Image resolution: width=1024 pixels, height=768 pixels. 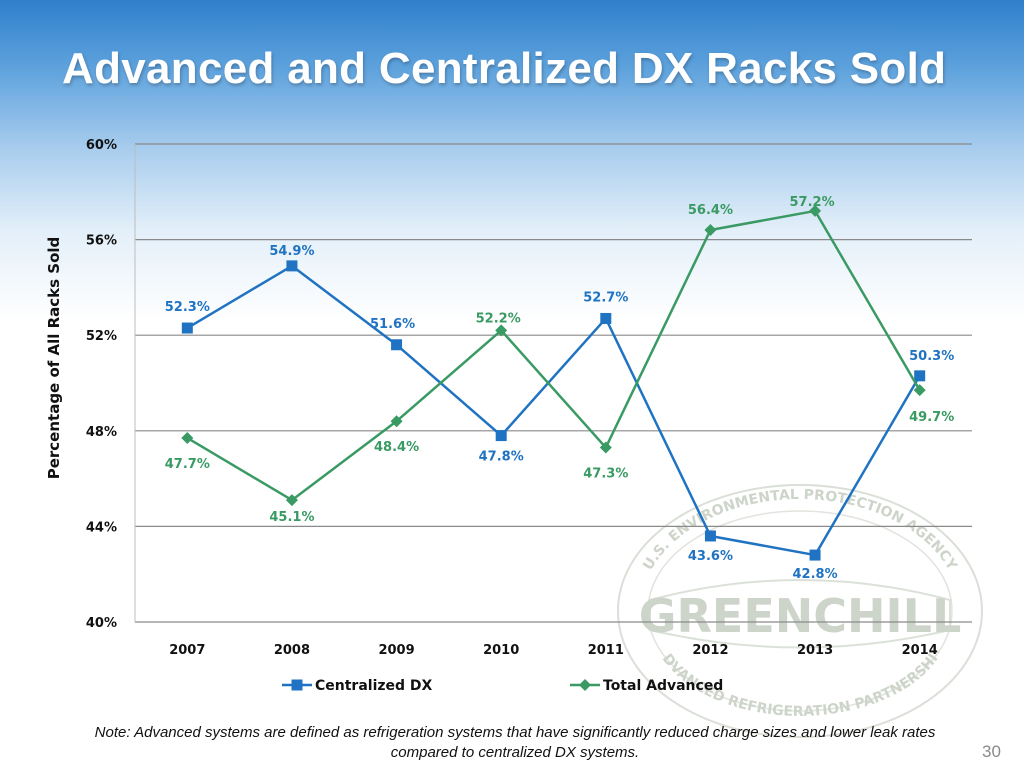 I want to click on data-label-centralized-dx: 51.6%, so click(x=392, y=324).